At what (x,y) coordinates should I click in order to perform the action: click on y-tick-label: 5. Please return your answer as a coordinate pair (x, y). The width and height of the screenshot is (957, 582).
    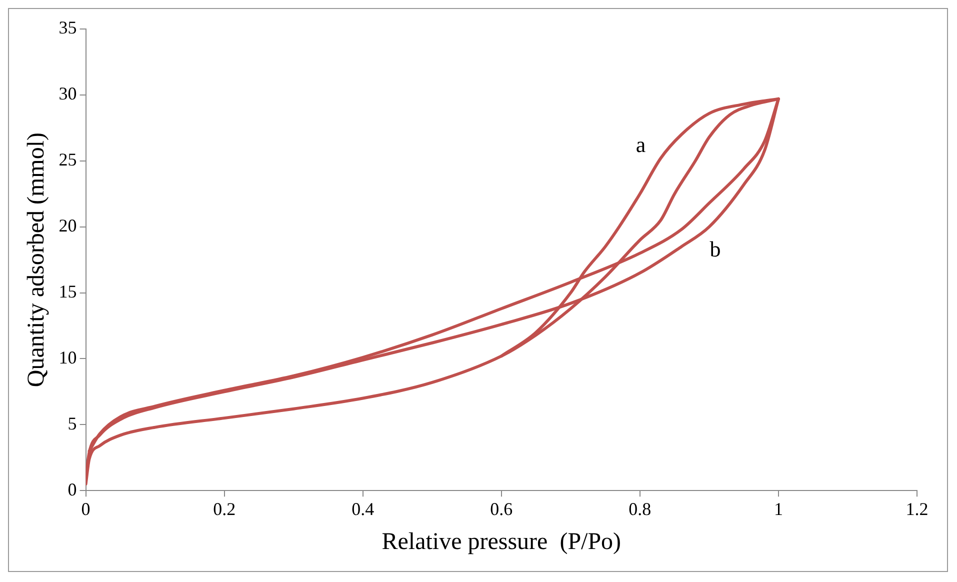
    Looking at the image, I should click on (72, 423).